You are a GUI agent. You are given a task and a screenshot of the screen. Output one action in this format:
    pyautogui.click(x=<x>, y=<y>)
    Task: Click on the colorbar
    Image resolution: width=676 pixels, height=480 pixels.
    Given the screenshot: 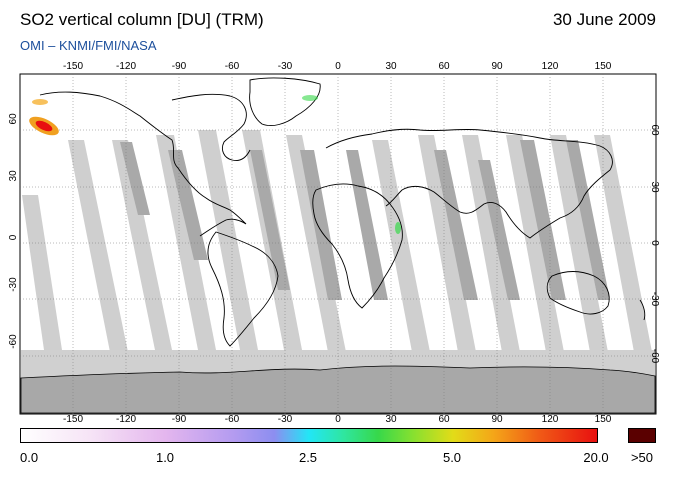 What is the action you would take?
    pyautogui.click(x=309, y=435)
    